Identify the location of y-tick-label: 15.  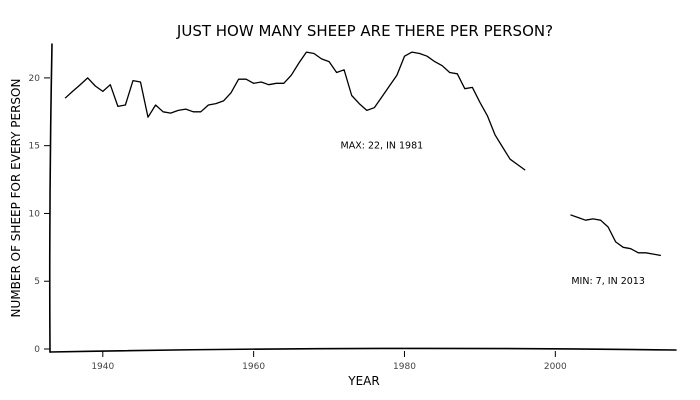
(34, 147).